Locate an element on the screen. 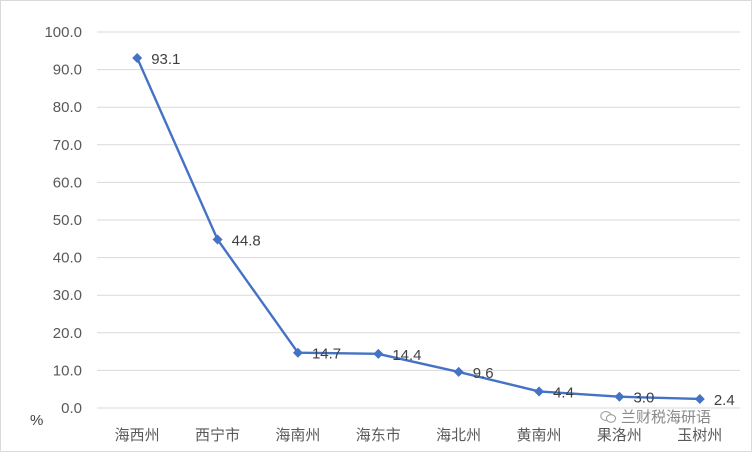  data-label: 9.6 is located at coordinates (483, 373).